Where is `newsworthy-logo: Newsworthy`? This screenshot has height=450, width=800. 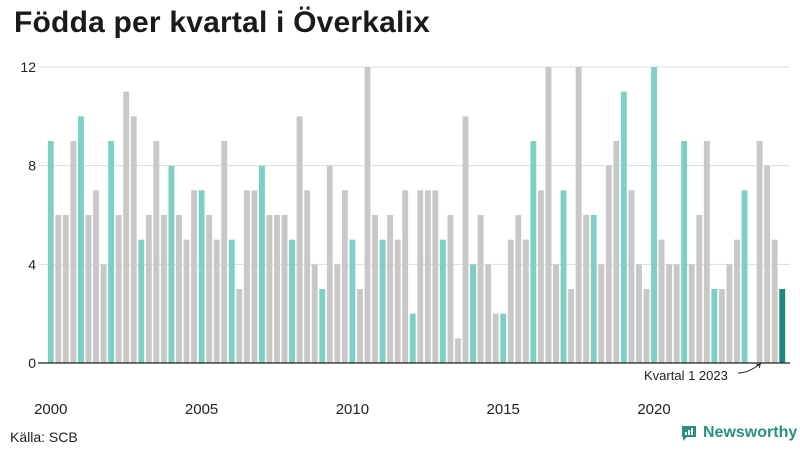
newsworthy-logo: Newsworthy is located at coordinates (738, 433).